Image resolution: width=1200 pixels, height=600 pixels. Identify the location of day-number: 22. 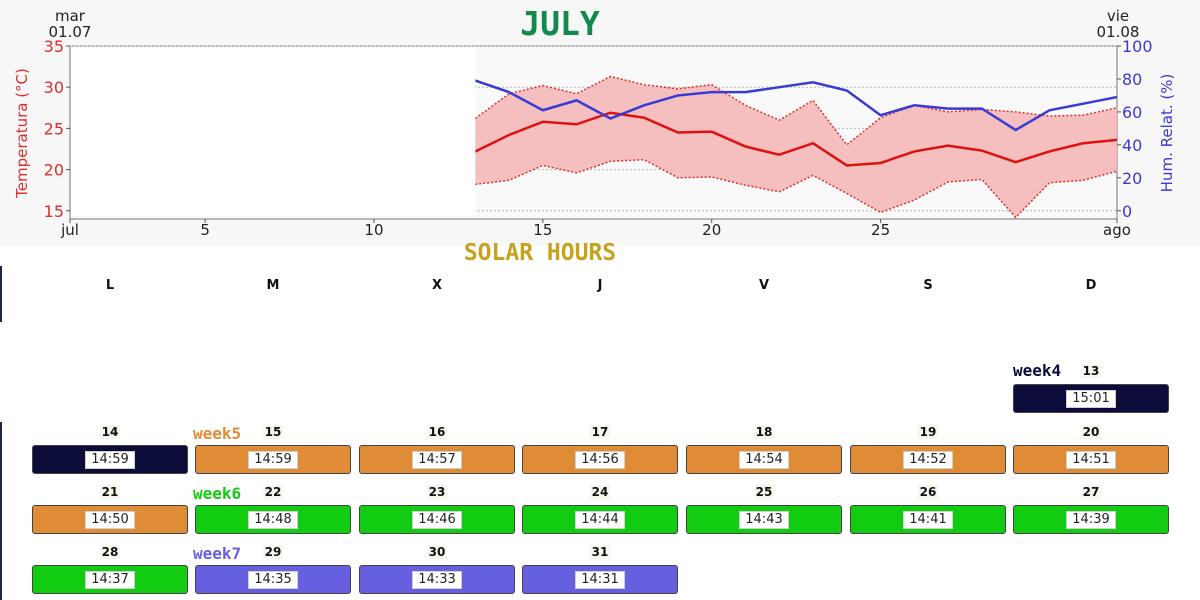
(273, 492).